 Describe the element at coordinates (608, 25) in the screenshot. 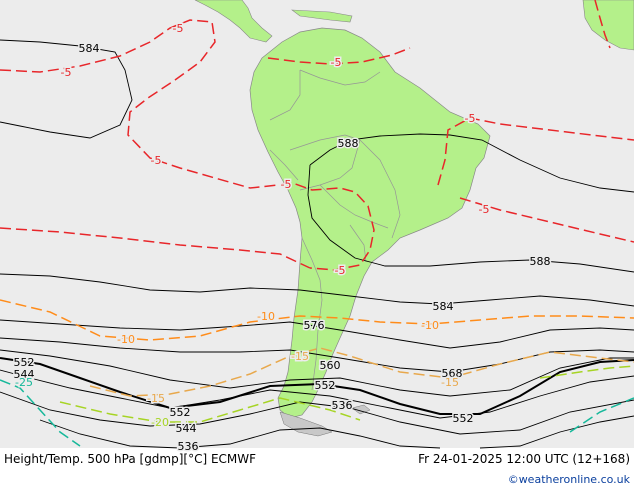

I see `africa-corner` at that location.